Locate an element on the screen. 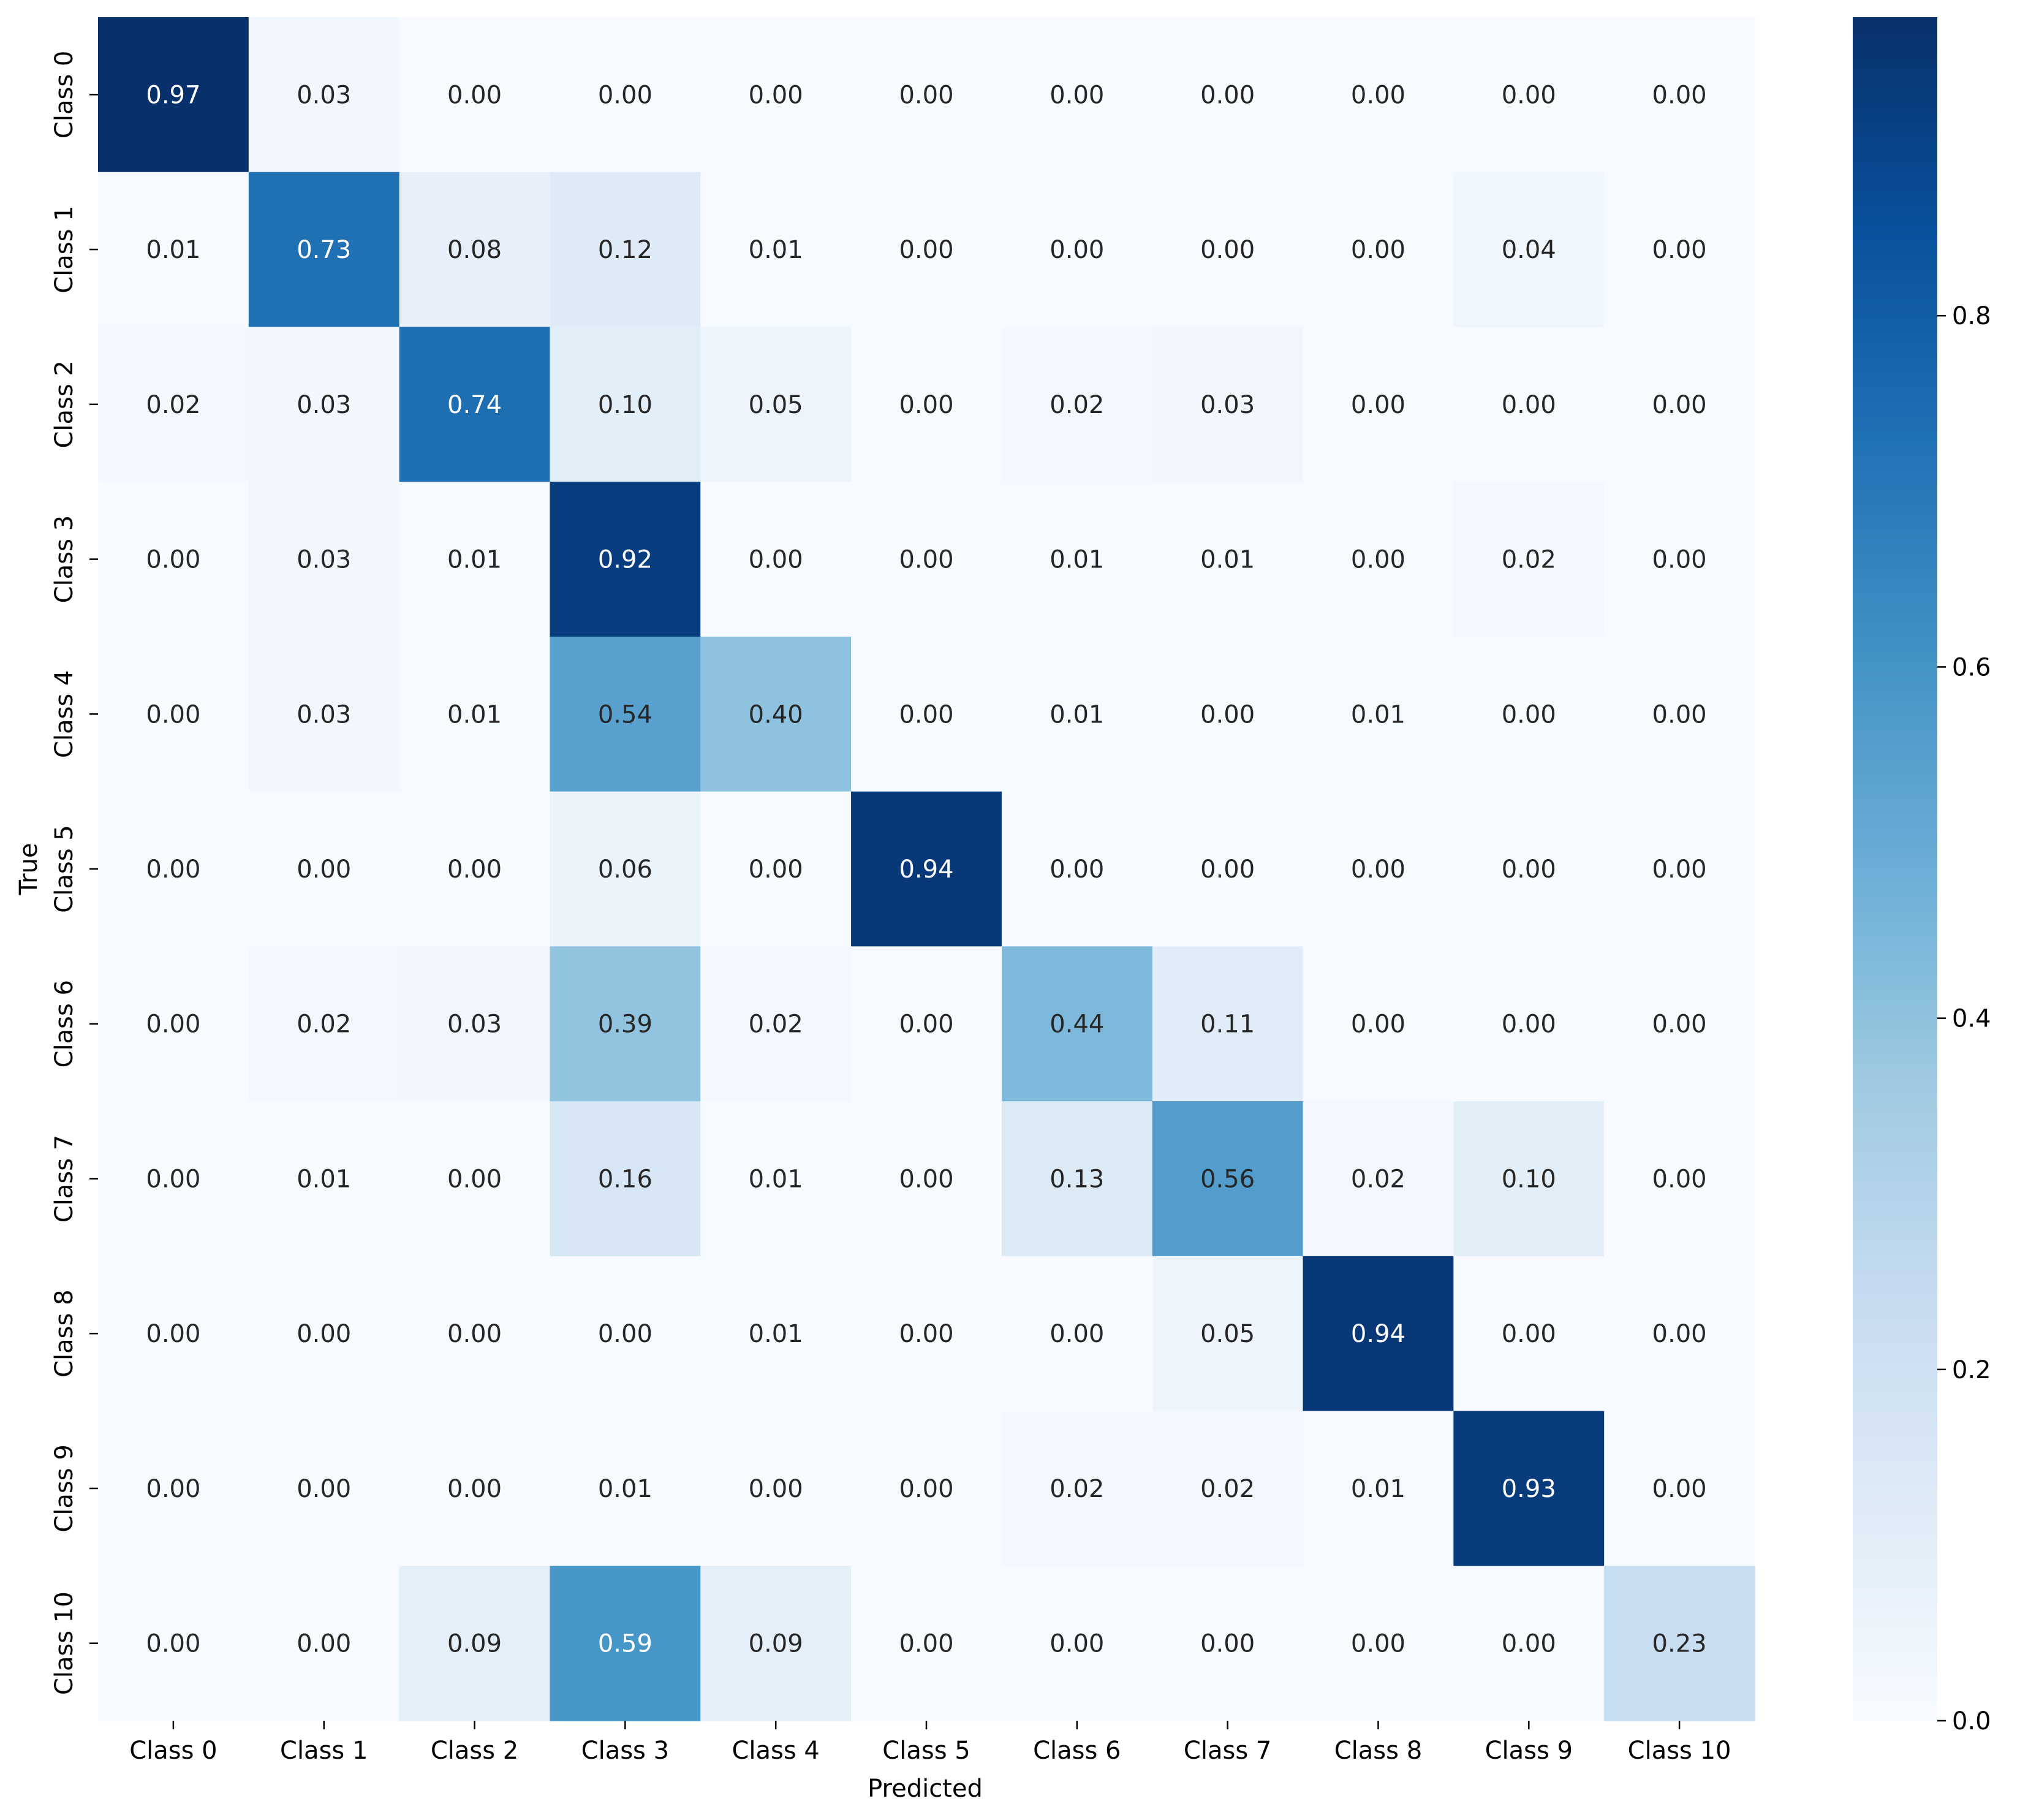  cell-value-r7-c6: 0.13 is located at coordinates (1077, 1179).